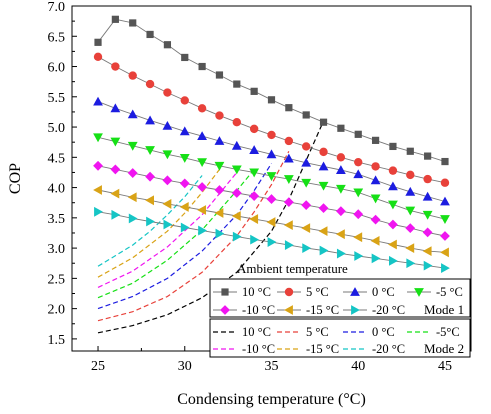  What do you see at coordinates (242, 292) in the screenshot?
I see `legend-item-mode1: 10 °C` at bounding box center [242, 292].